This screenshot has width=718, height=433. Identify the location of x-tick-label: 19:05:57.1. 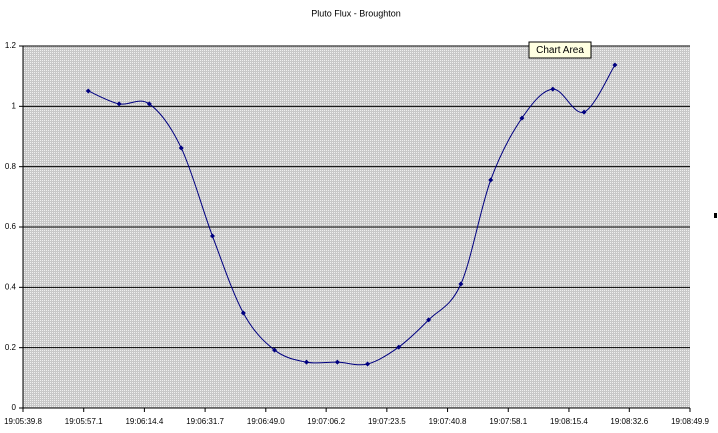
(84, 421).